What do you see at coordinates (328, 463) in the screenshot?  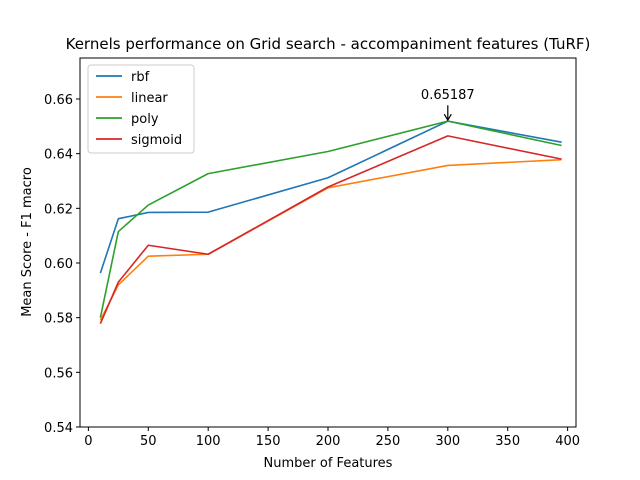 I see `x-axis-label: Number of Features` at bounding box center [328, 463].